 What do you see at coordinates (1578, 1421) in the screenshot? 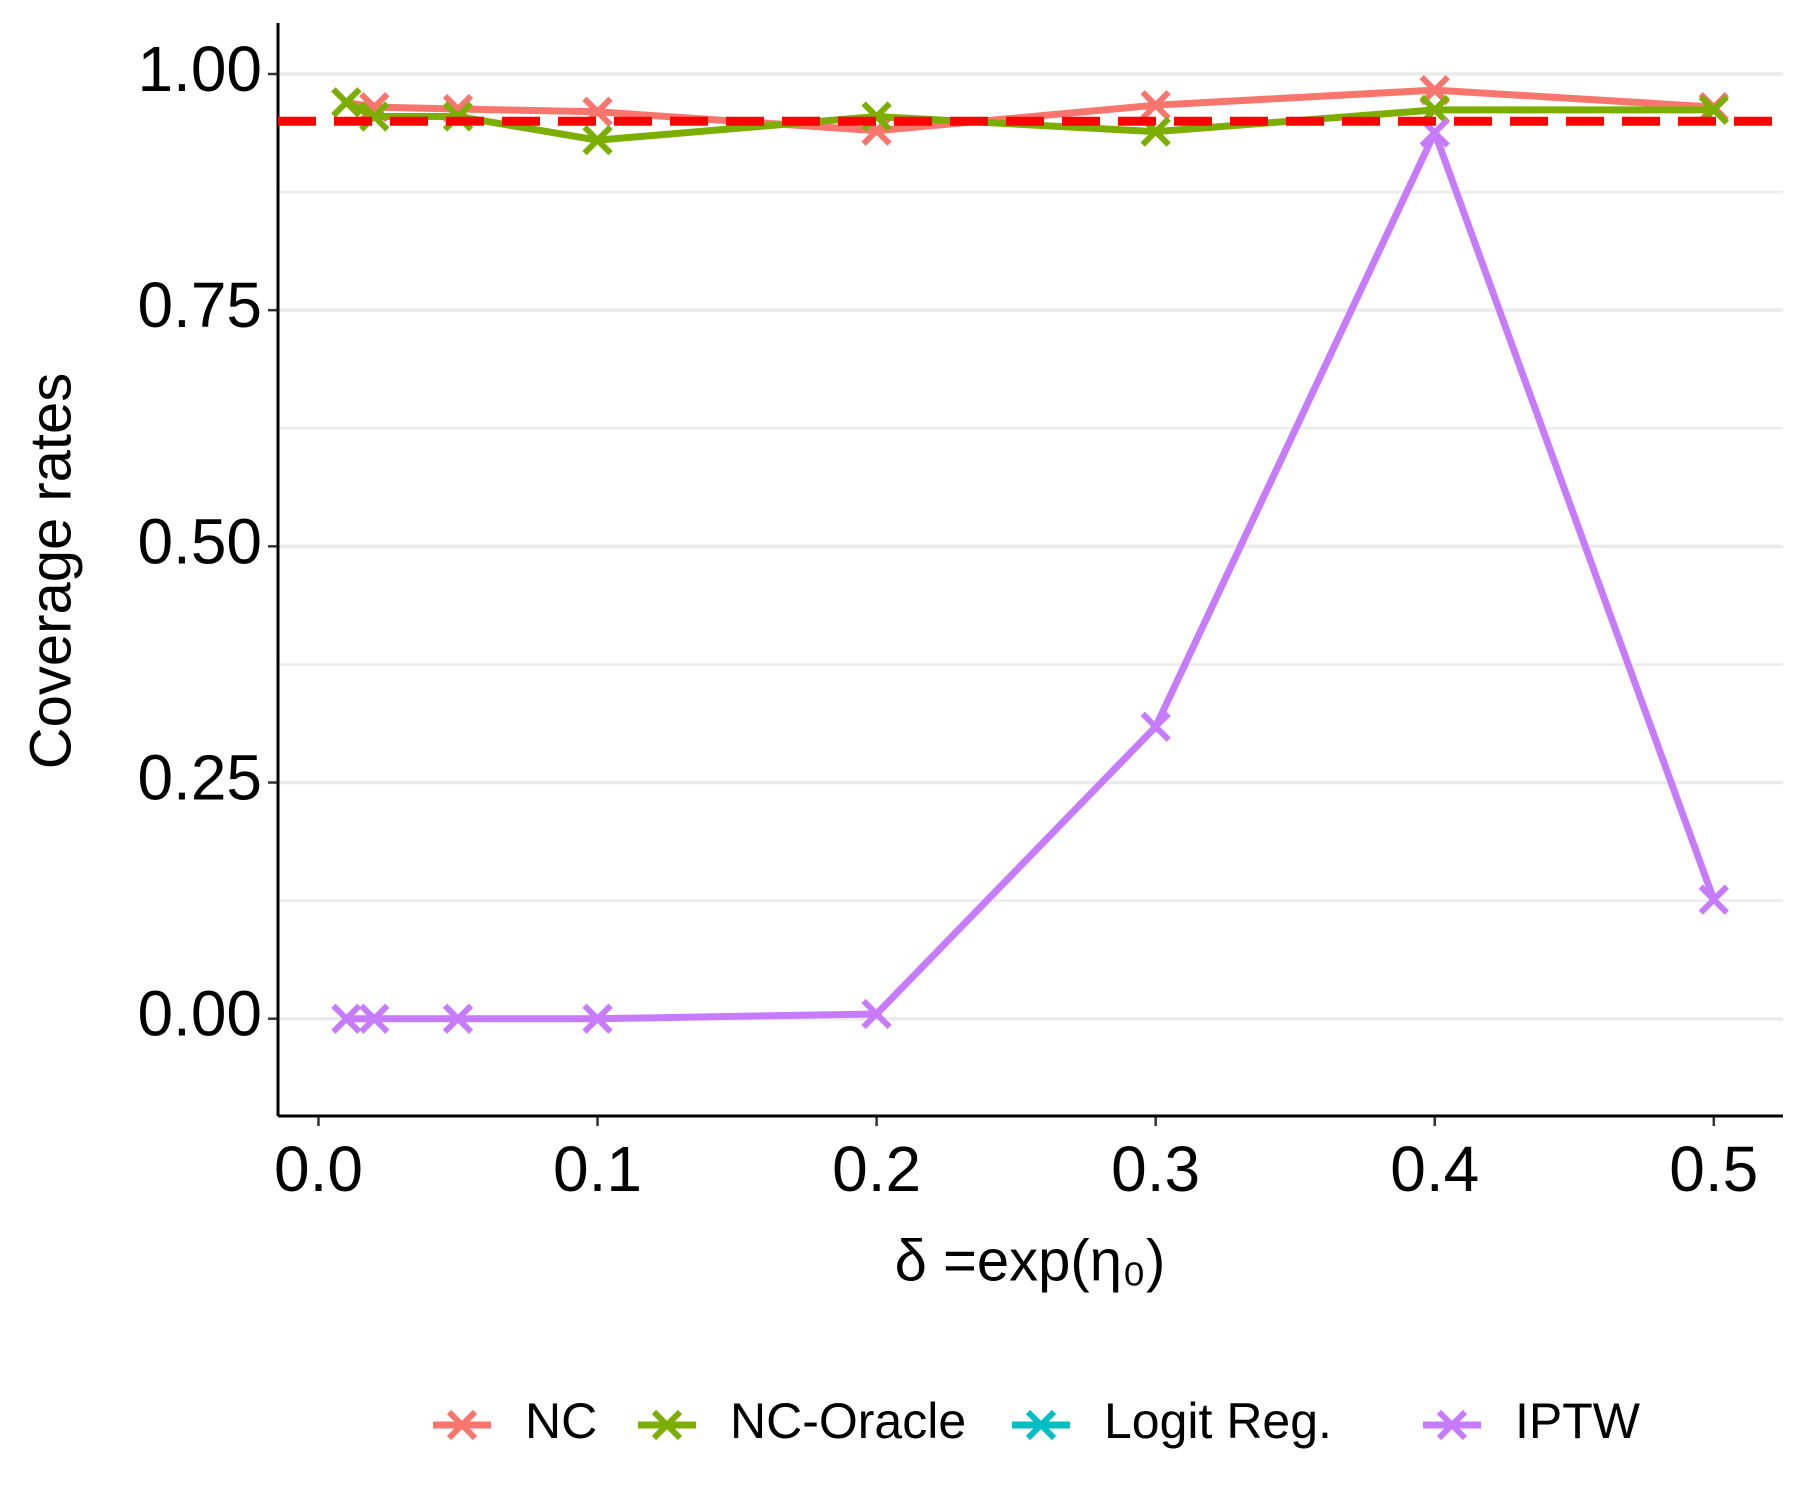
I see `legend-label: IPTW` at bounding box center [1578, 1421].